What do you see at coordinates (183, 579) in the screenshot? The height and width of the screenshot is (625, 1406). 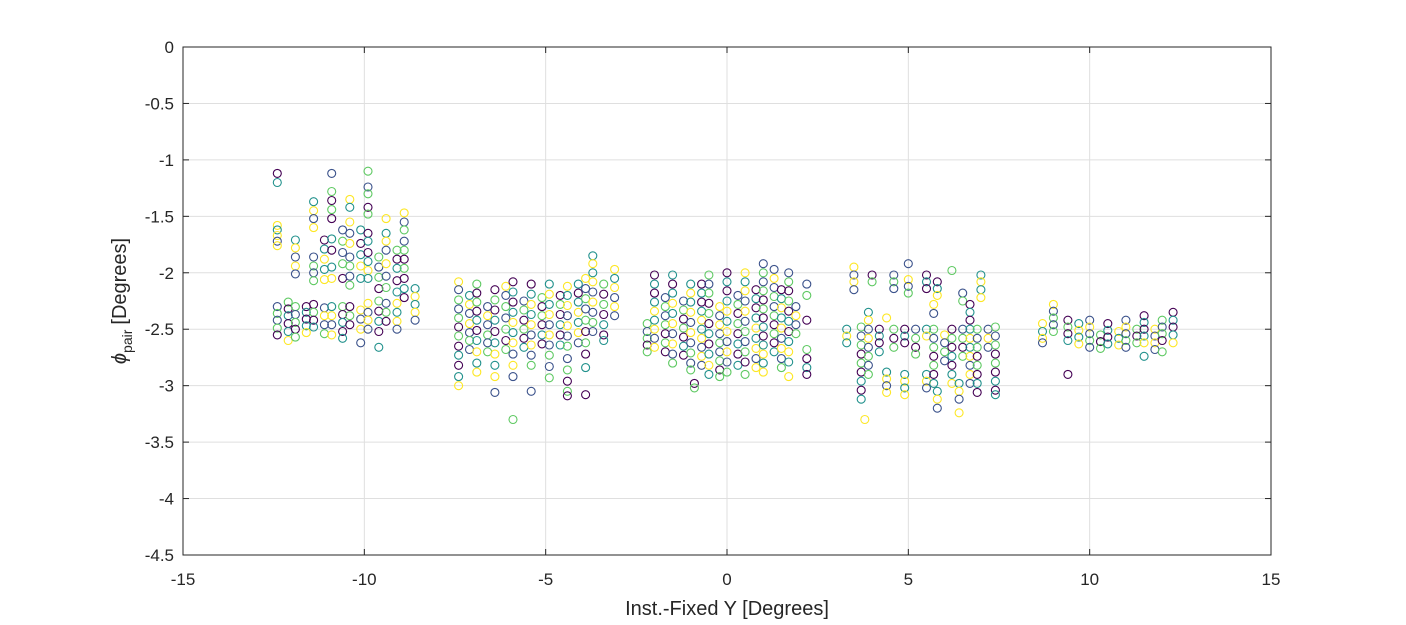 I see `x-tick-label: -15` at bounding box center [183, 579].